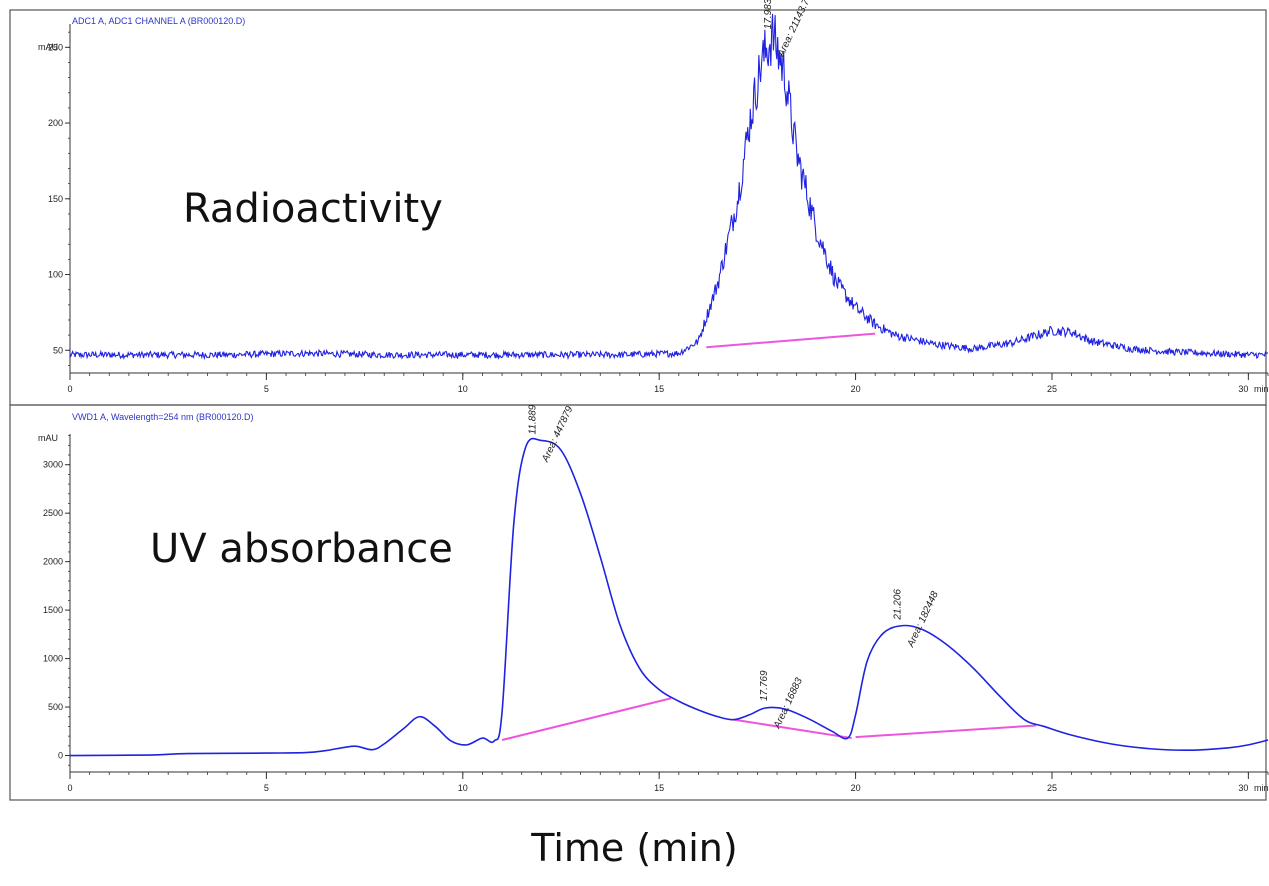 The image size is (1269, 886). I want to click on peak-retention-time-label: 17.769, so click(764, 685).